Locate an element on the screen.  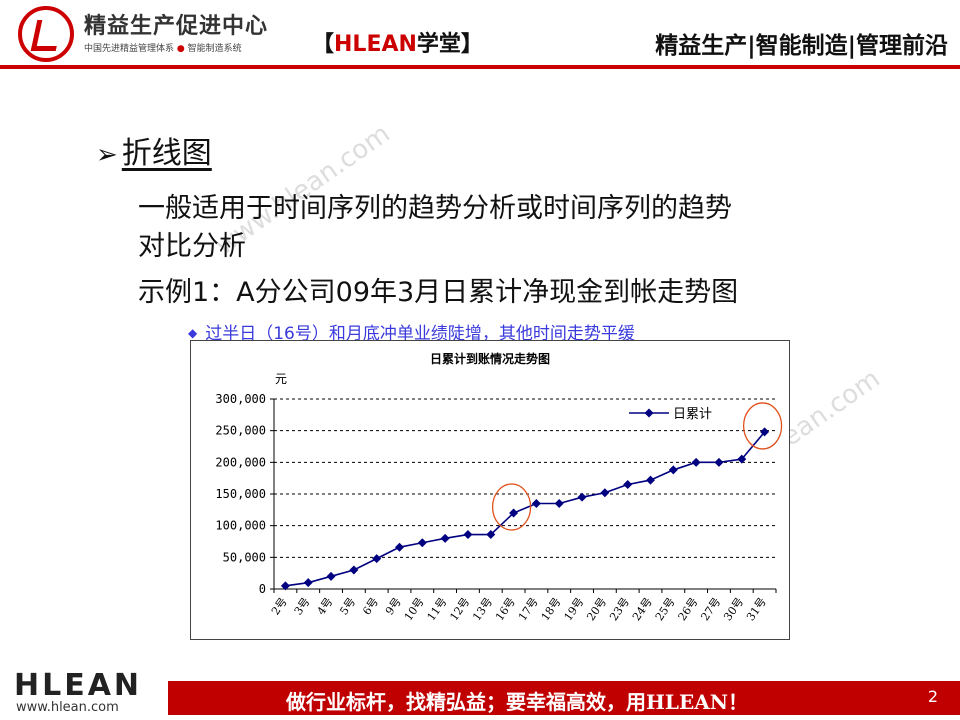
footer-logo: HLEAN is located at coordinates (78, 685).